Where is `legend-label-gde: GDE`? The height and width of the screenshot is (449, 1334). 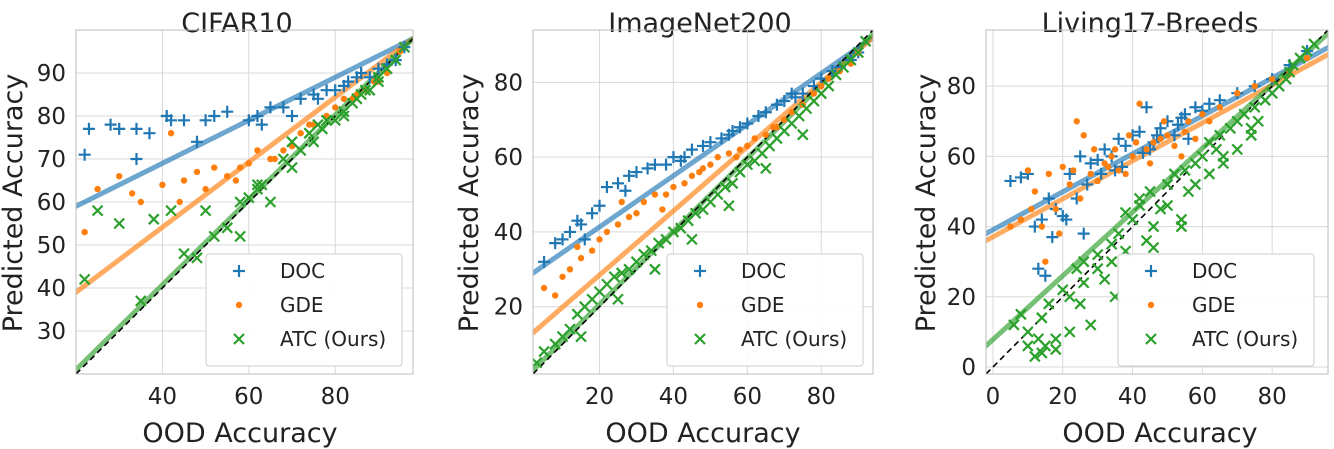 legend-label-gde: GDE is located at coordinates (302, 305).